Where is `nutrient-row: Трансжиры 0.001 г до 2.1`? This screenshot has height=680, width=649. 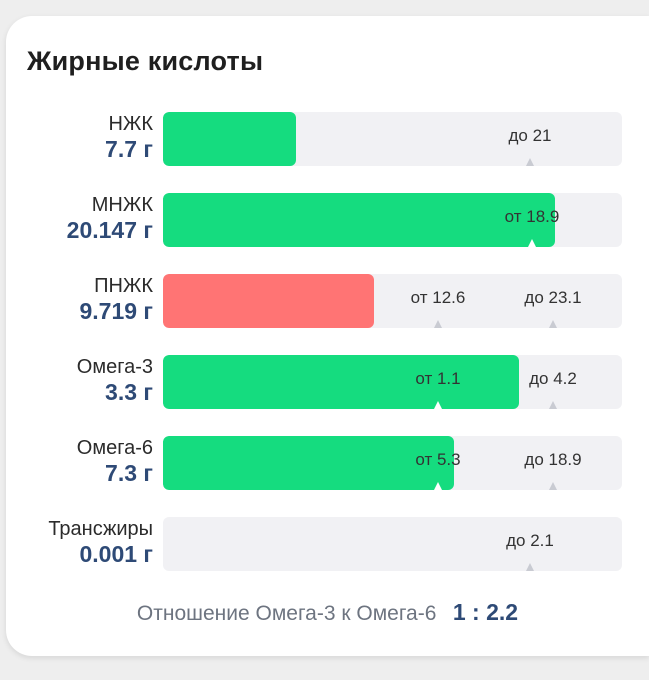 nutrient-row: Трансжиры 0.001 г до 2.1 is located at coordinates (327, 547).